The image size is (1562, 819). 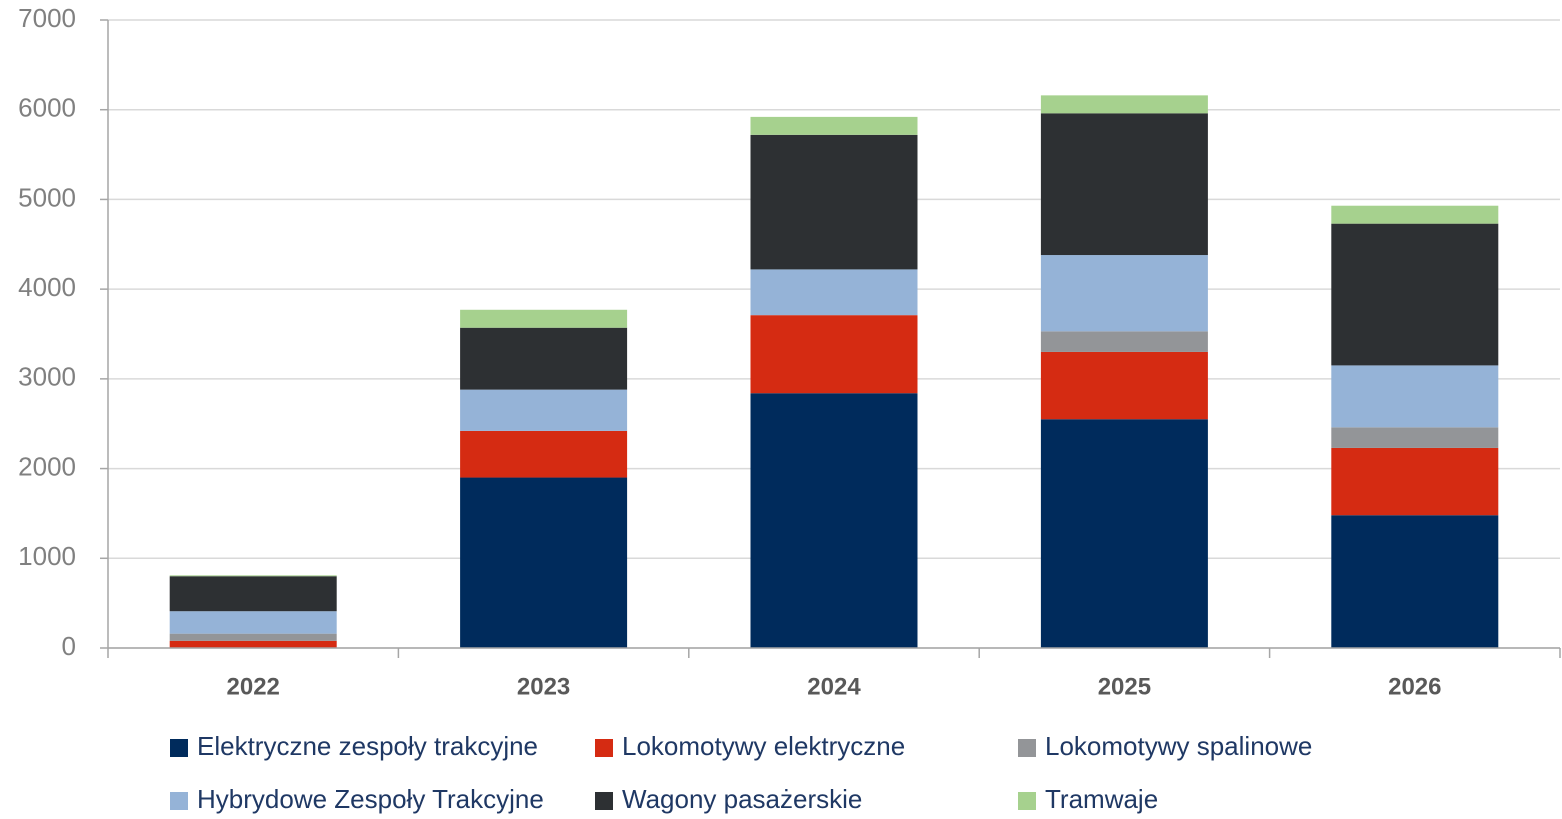 I want to click on legend-label: Hybrydowe Zespoły Trakcyjne, so click(x=370, y=799).